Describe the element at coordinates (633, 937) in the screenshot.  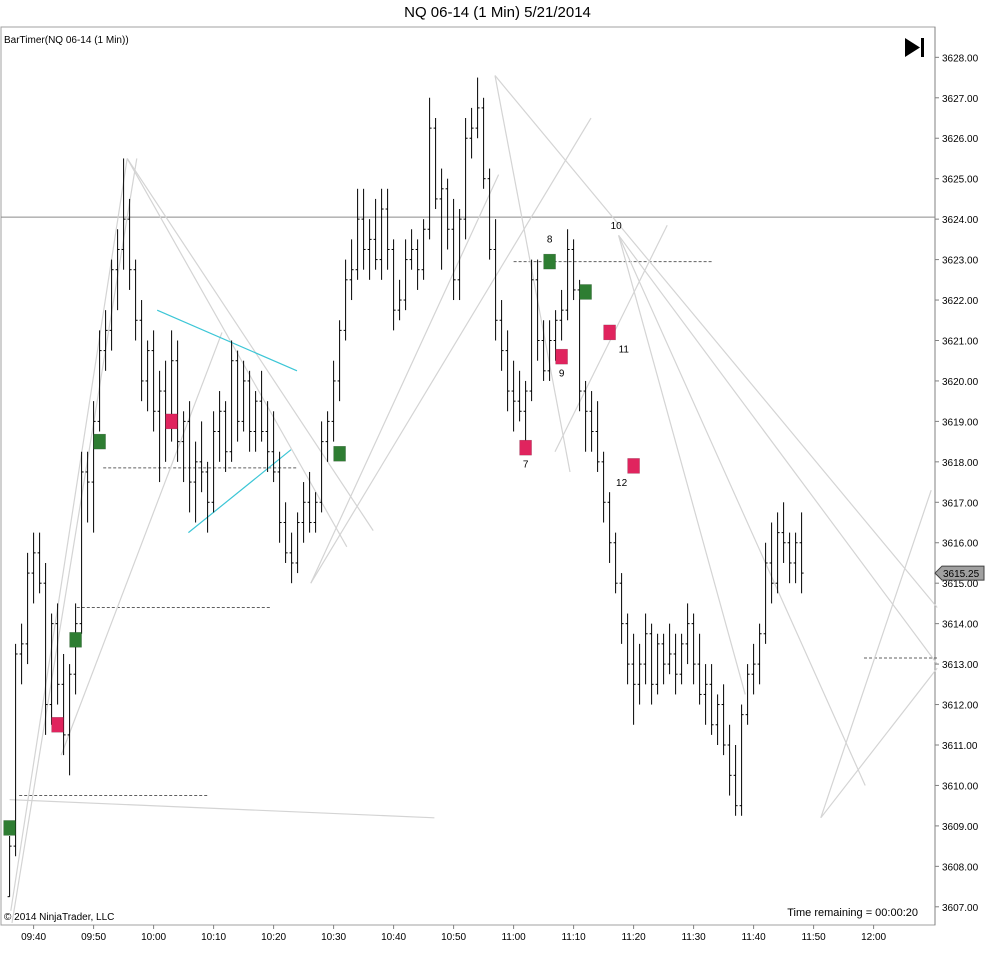
I see `time-tick-label: 11:20` at that location.